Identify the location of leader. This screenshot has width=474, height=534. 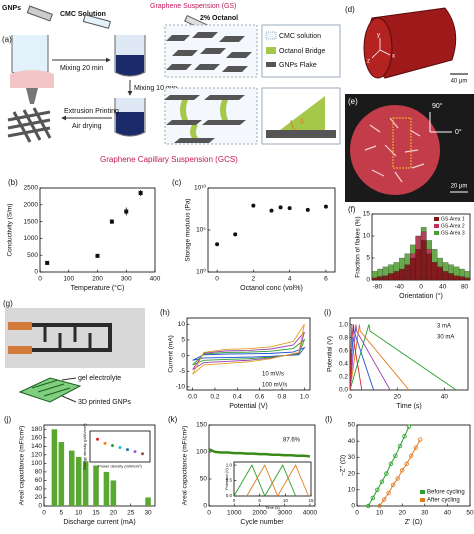
(69, 399).